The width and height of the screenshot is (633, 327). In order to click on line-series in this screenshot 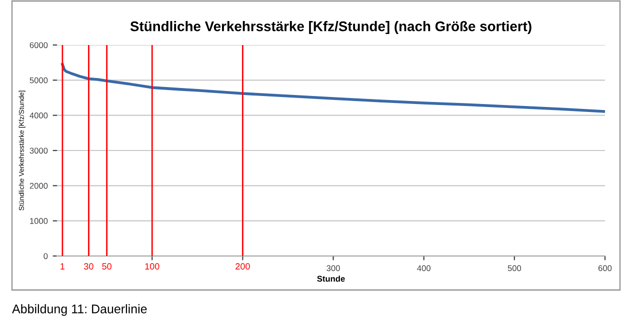, I will do `click(333, 87)`.